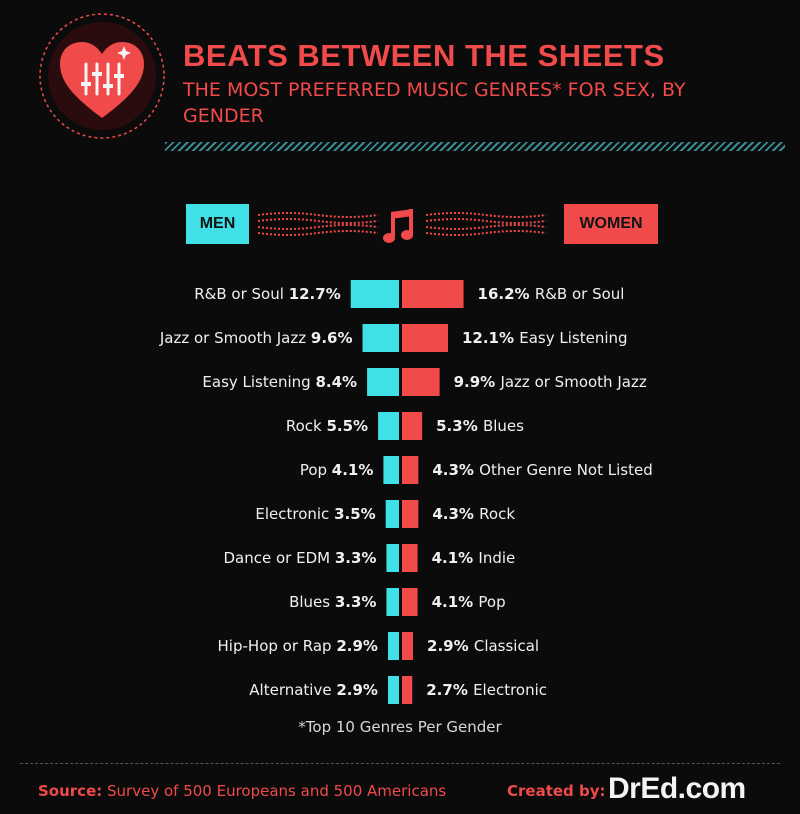  Describe the element at coordinates (579, 294) in the screenshot. I see `category-women: R&B or Soul` at that location.